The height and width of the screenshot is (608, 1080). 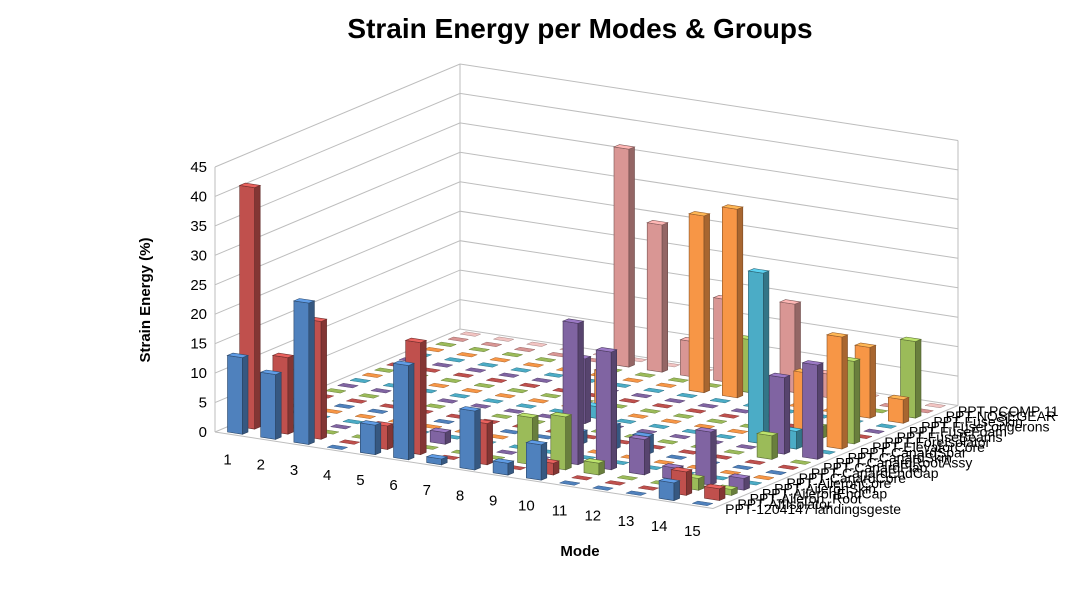 What do you see at coordinates (460, 495) in the screenshot?
I see `x-tick-label: 8` at bounding box center [460, 495].